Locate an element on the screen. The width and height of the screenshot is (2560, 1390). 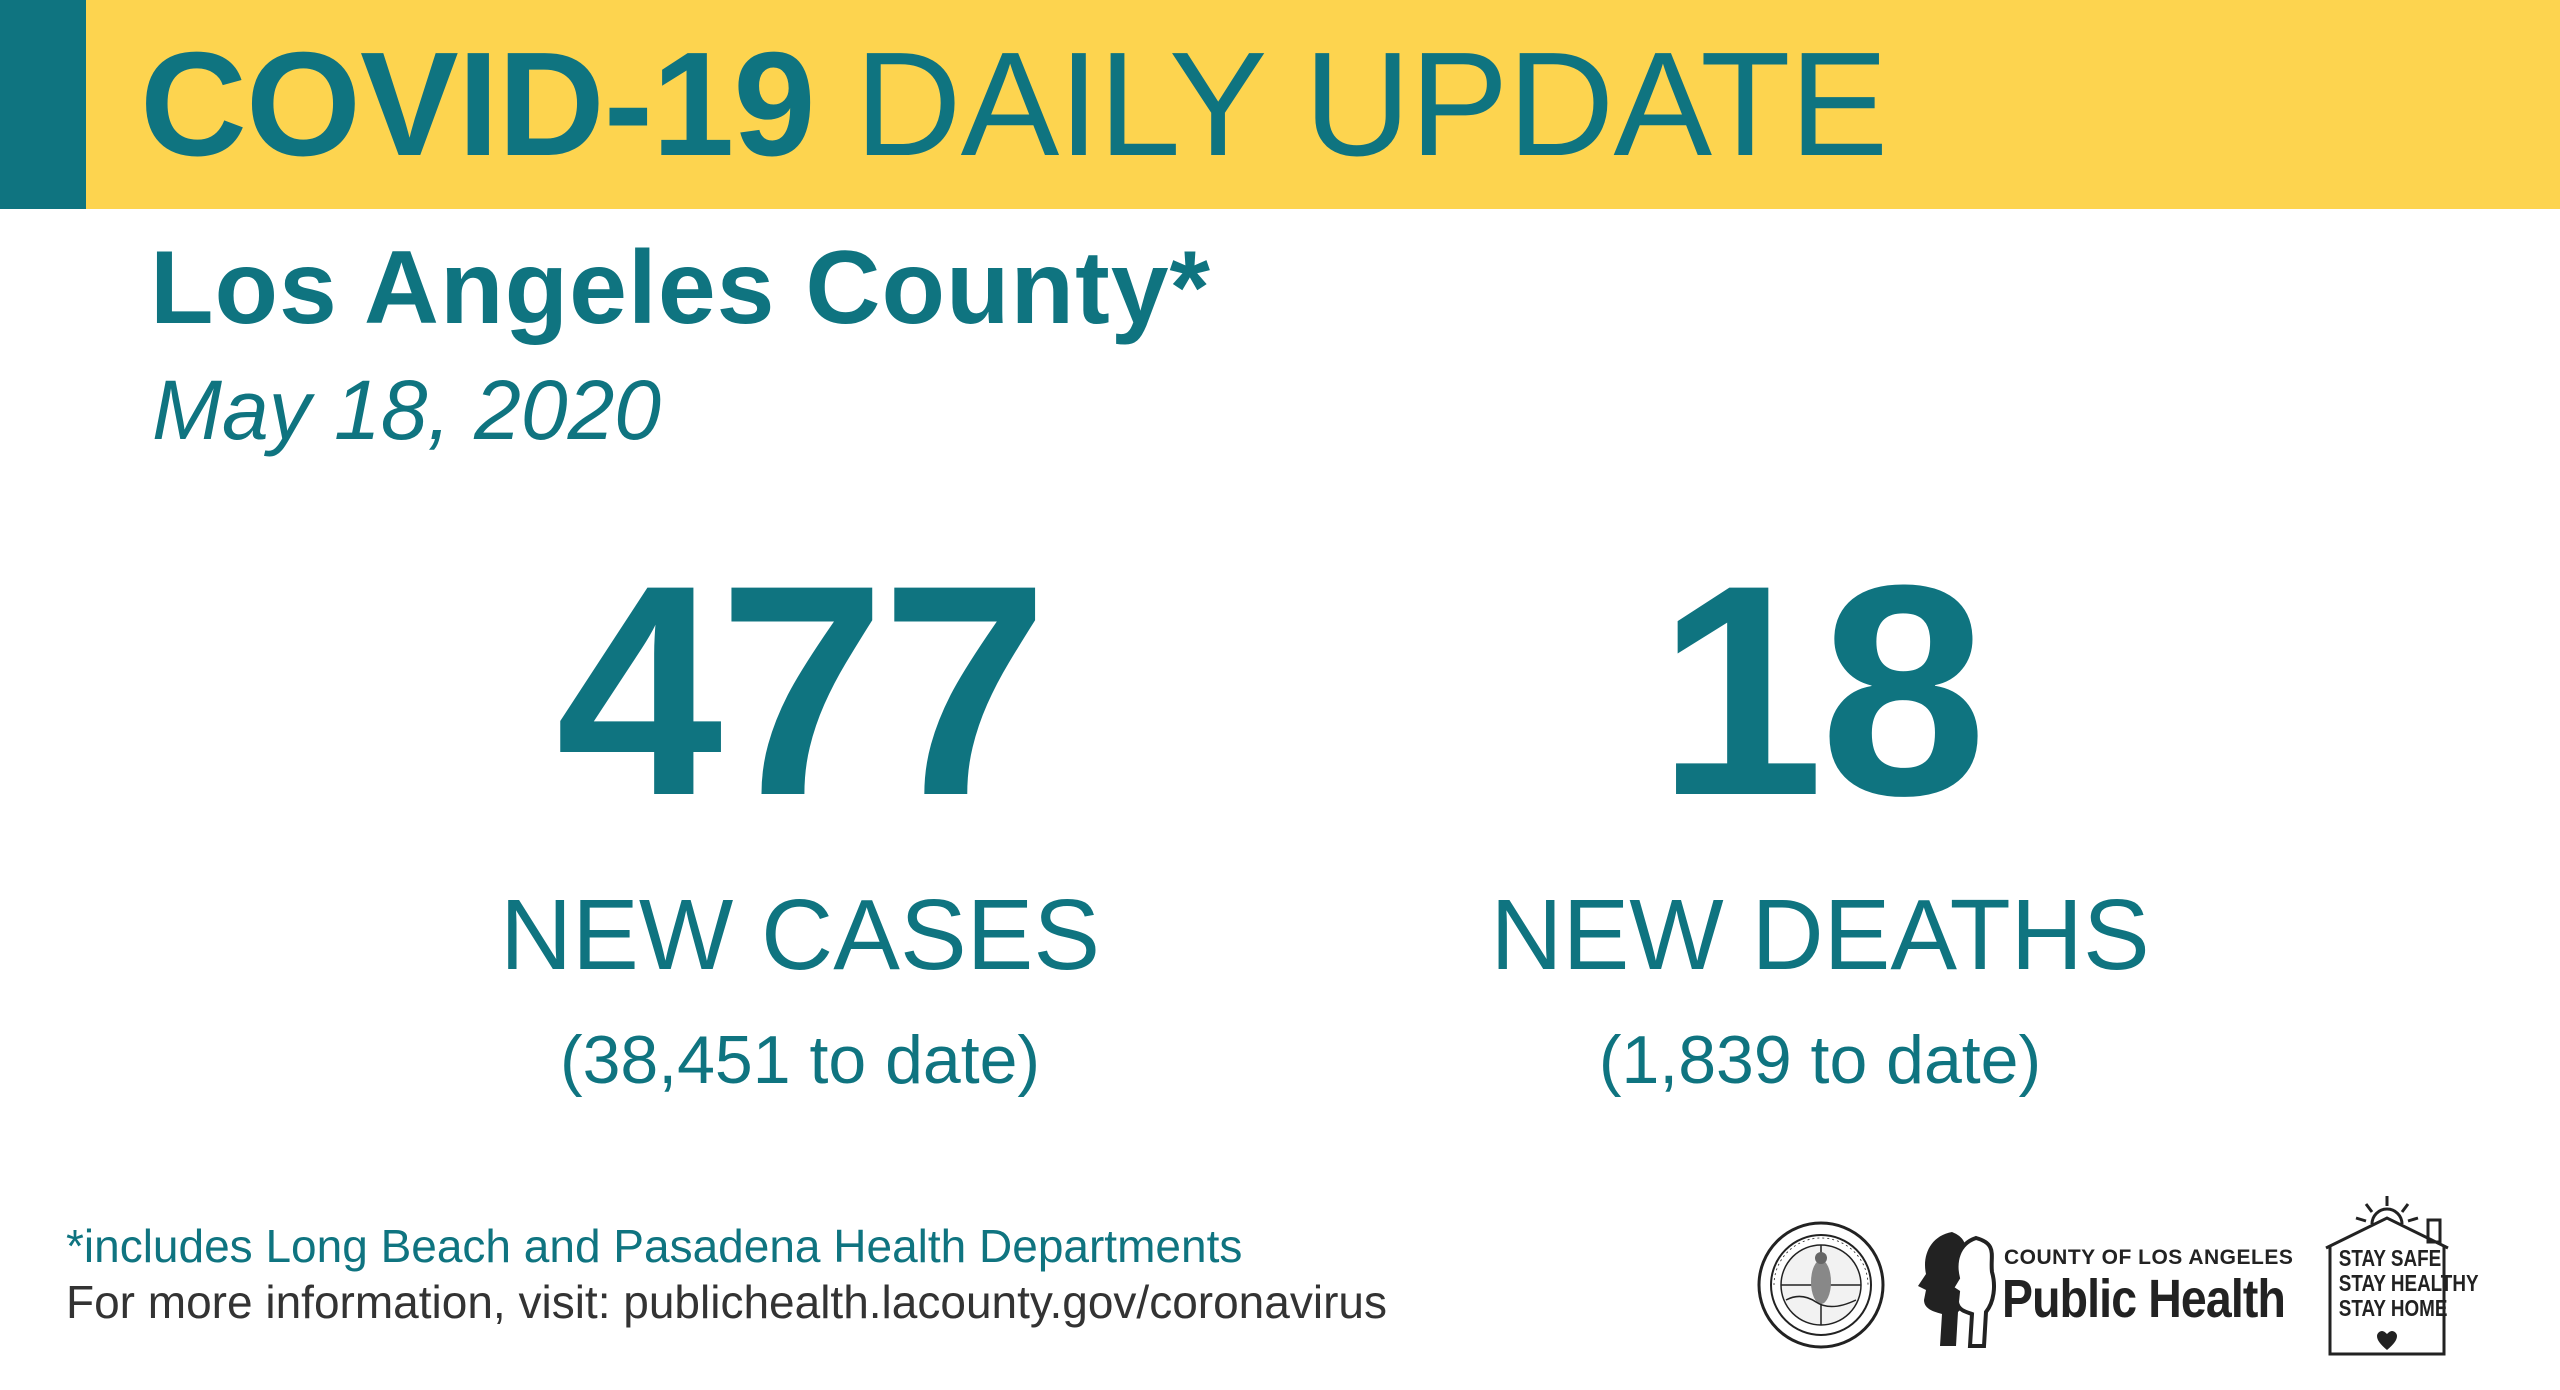
deaths-to-date: (1,839 to date) is located at coordinates (1820, 1060).